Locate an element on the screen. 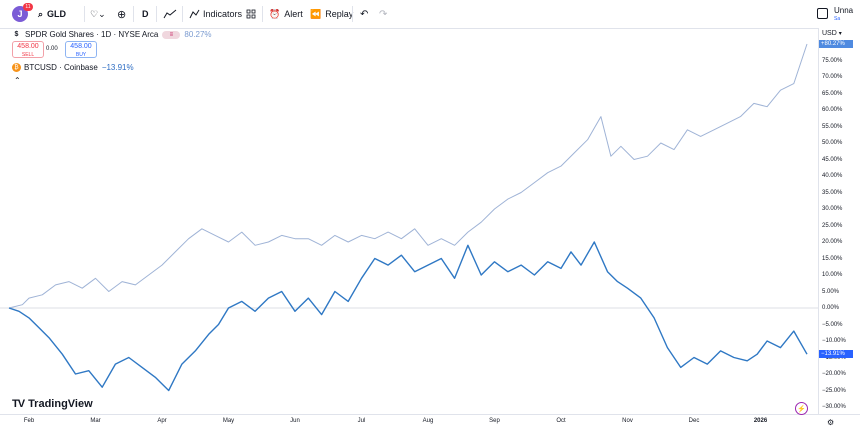 The height and width of the screenshot is (435, 860). rewind-icon: ⏪ is located at coordinates (316, 13).